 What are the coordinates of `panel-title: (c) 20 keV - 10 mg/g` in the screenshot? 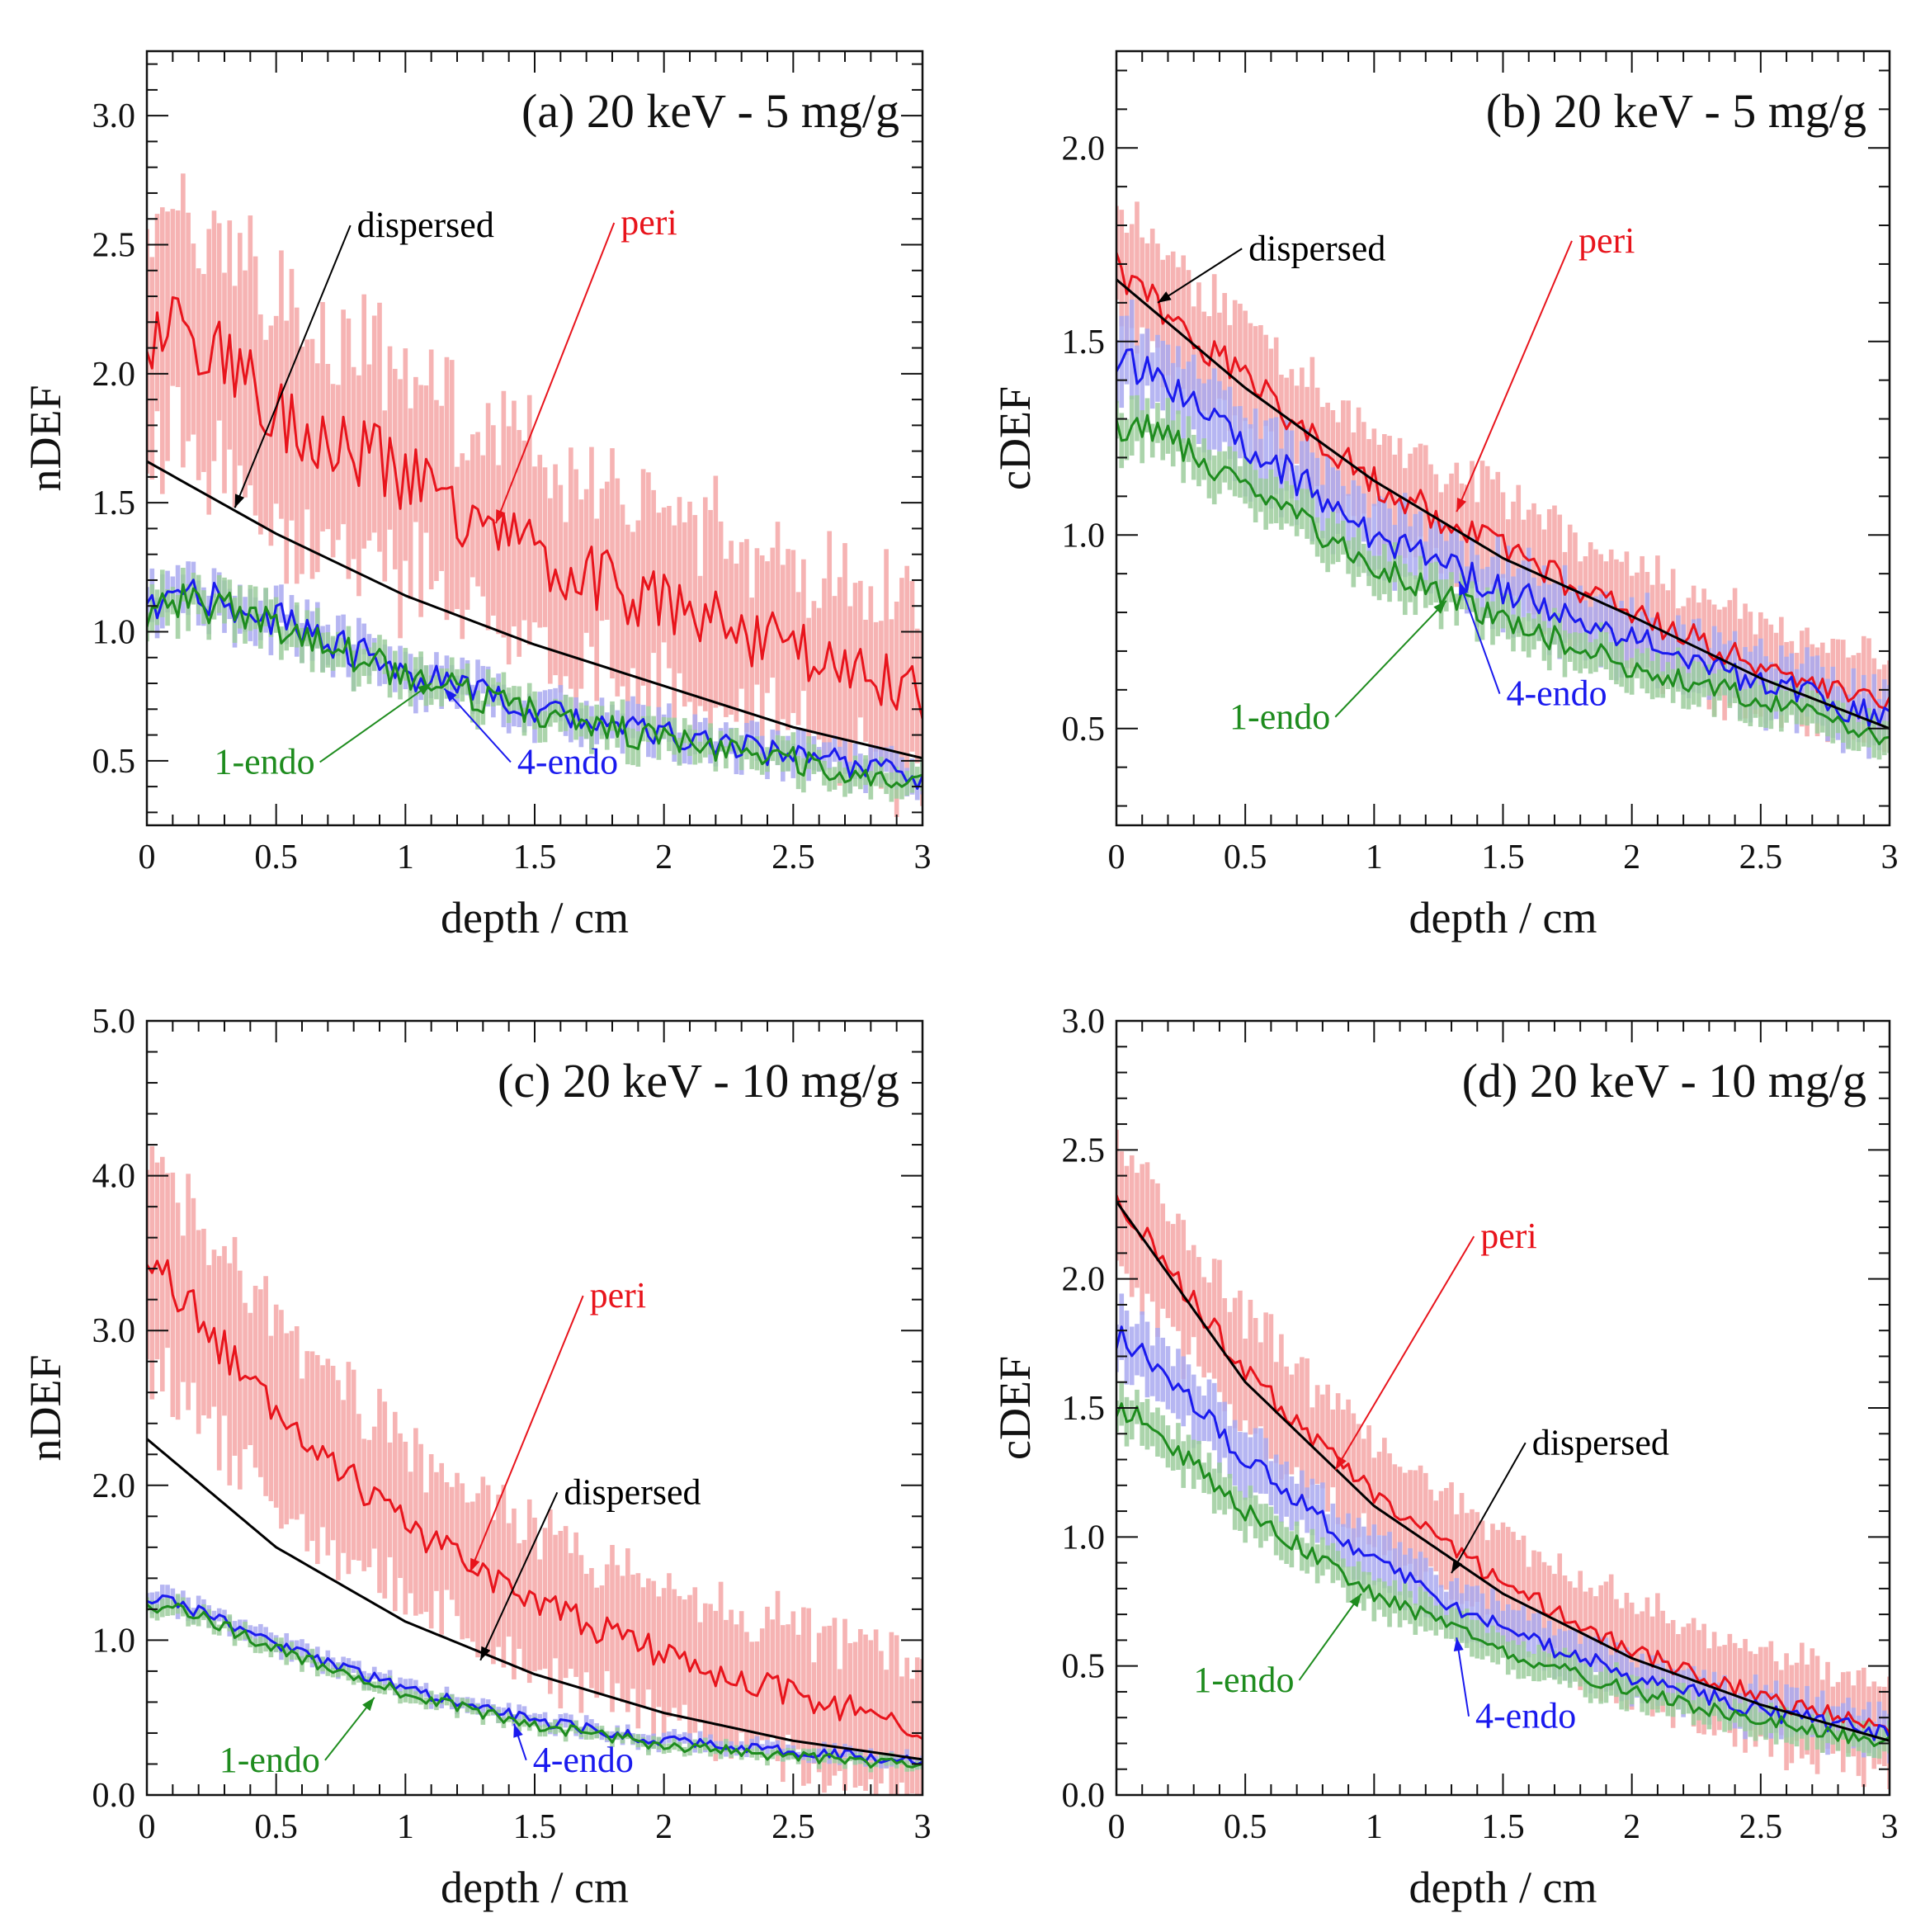 It's located at (698, 1081).